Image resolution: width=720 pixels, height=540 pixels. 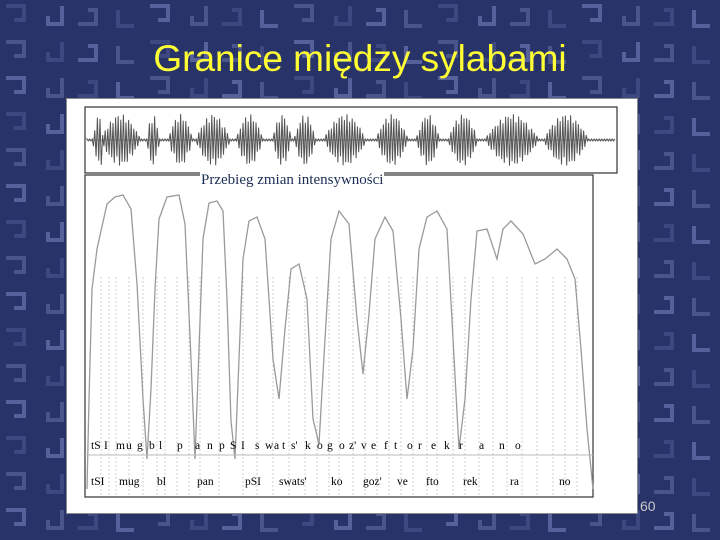 I want to click on segment-label: w, so click(x=269, y=446).